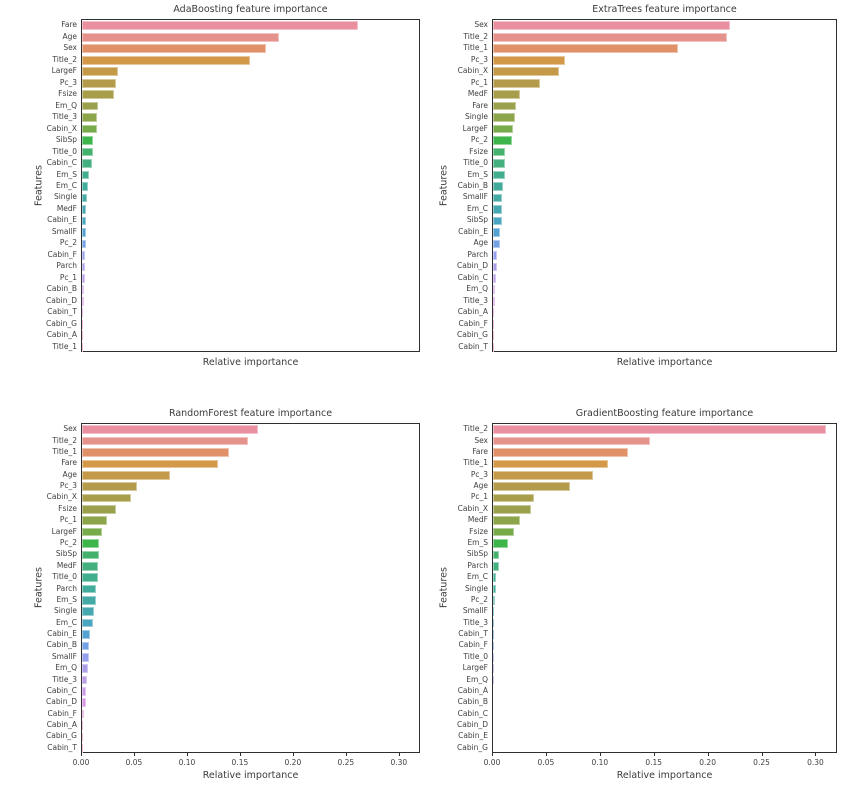 Image resolution: width=851 pixels, height=794 pixels. What do you see at coordinates (65, 611) in the screenshot?
I see `ytick-label: Single` at bounding box center [65, 611].